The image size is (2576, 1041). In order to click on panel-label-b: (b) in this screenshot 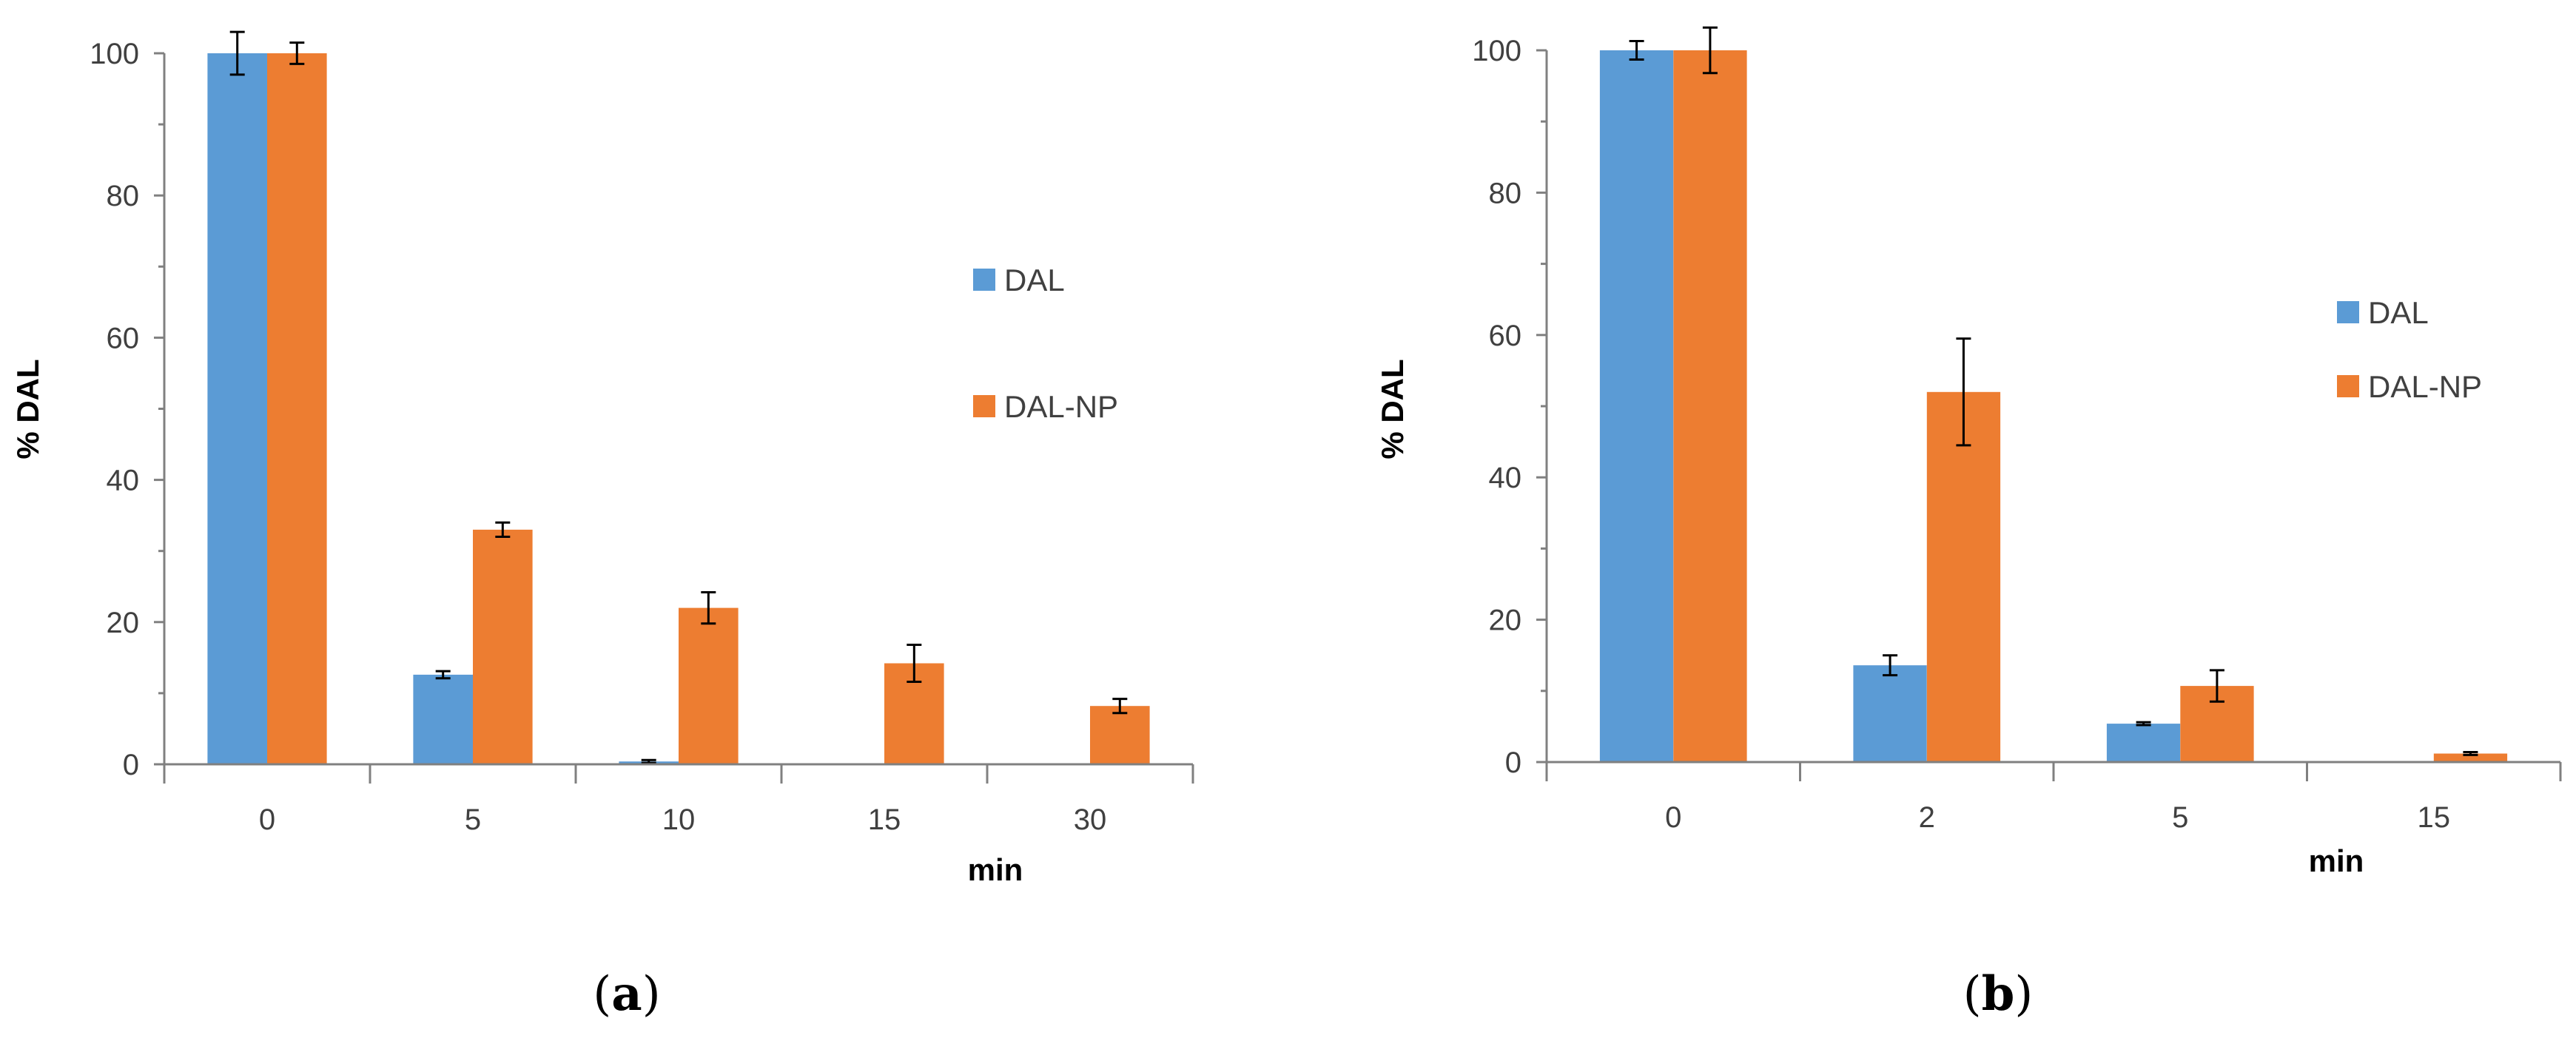, I will do `click(1998, 994)`.